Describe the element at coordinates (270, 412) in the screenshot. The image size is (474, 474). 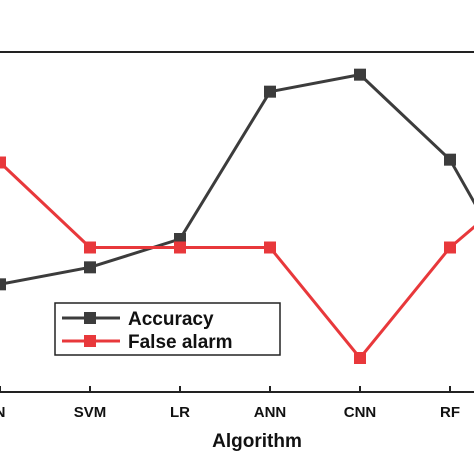
I see `x-tick-label: ANN` at that location.